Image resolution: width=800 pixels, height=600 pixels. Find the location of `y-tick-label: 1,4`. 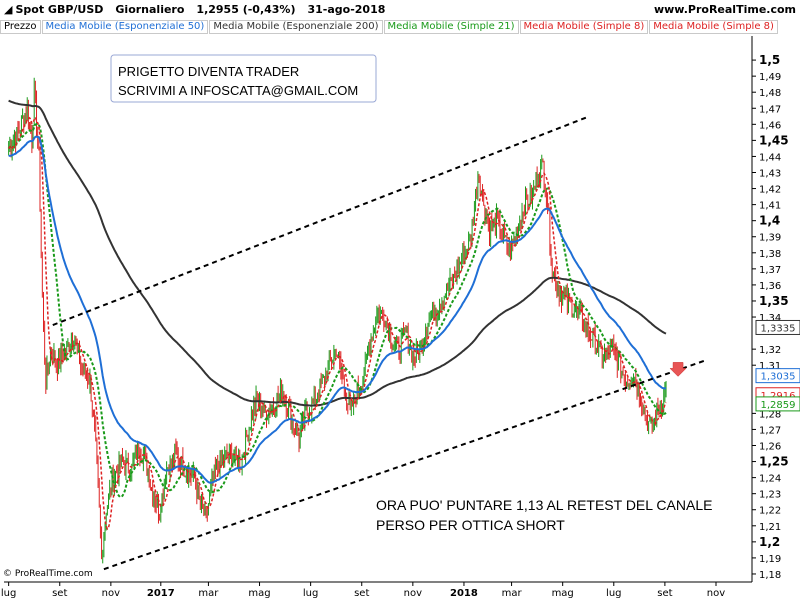

y-tick-label: 1,4 is located at coordinates (769, 221).